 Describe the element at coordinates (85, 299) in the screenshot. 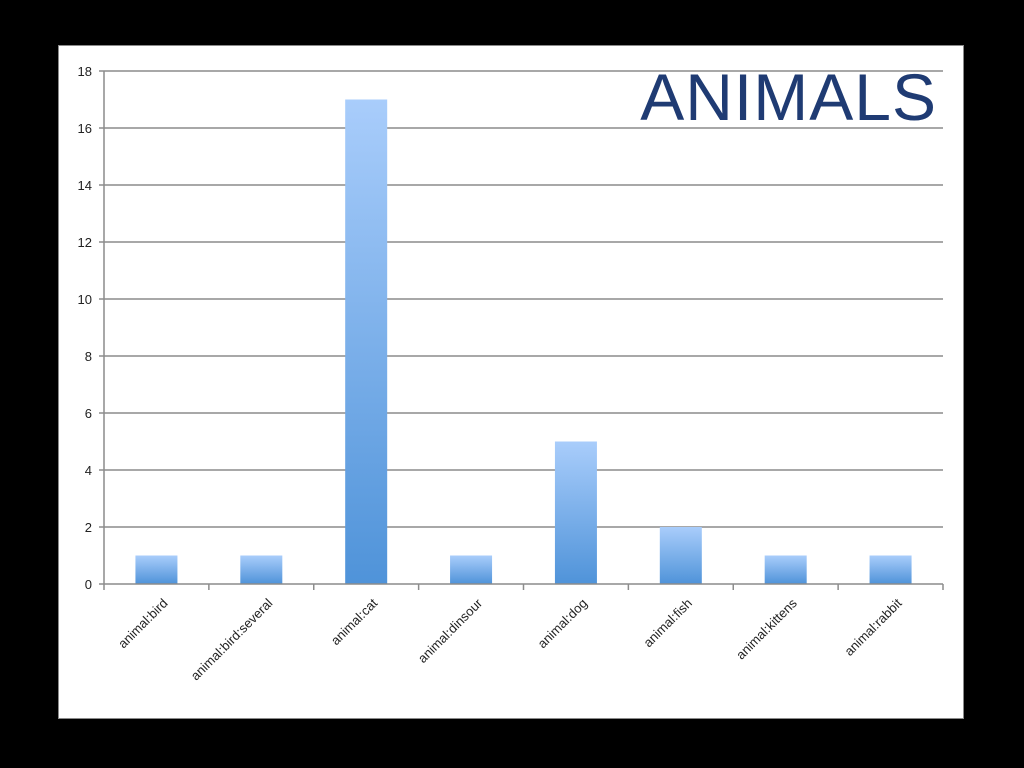

I see `y-tick-label: 10` at that location.